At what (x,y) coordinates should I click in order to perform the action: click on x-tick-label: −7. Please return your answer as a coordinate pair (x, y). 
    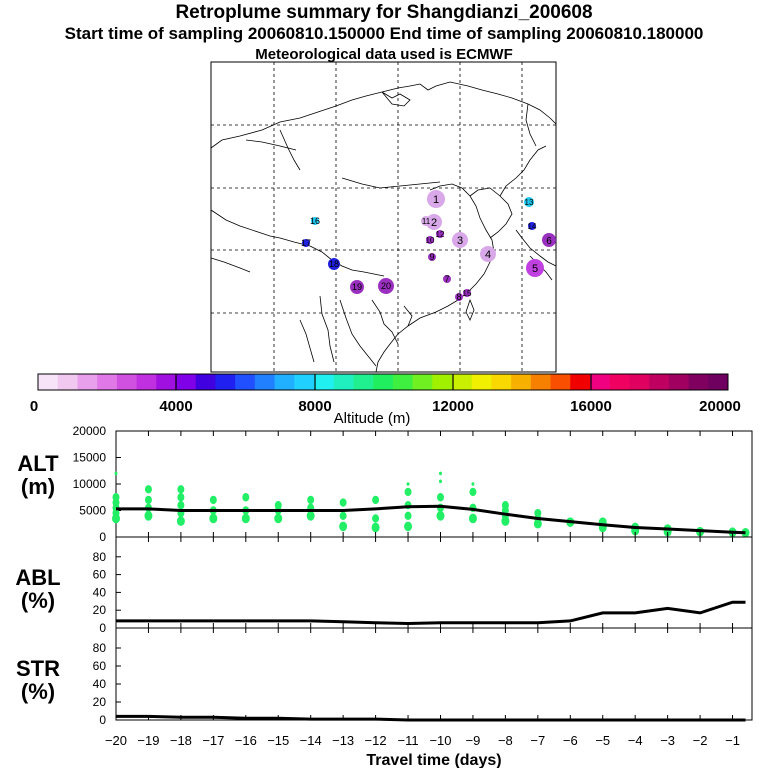
    Looking at the image, I should click on (537, 740).